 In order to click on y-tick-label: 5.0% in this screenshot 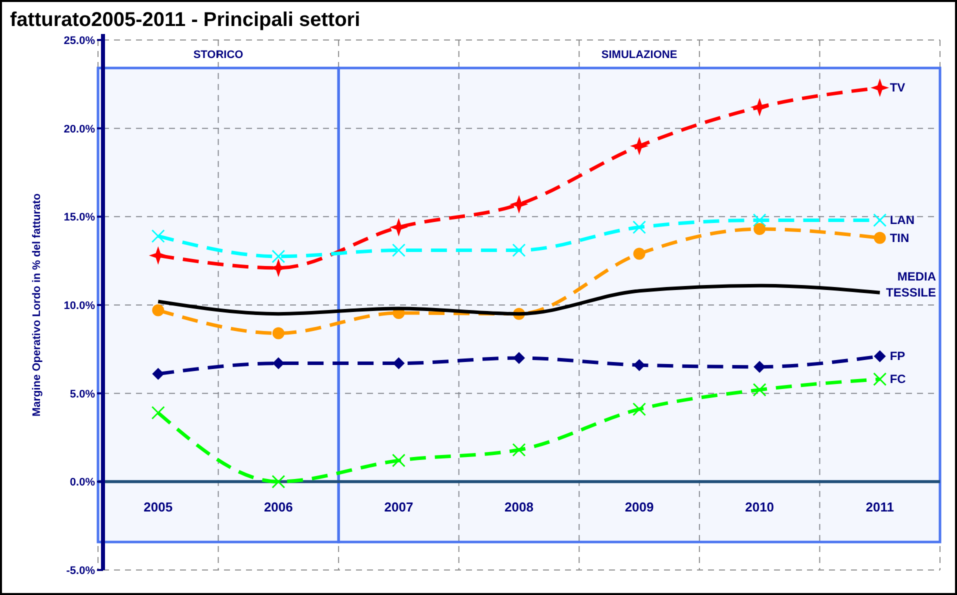, I will do `click(83, 394)`.